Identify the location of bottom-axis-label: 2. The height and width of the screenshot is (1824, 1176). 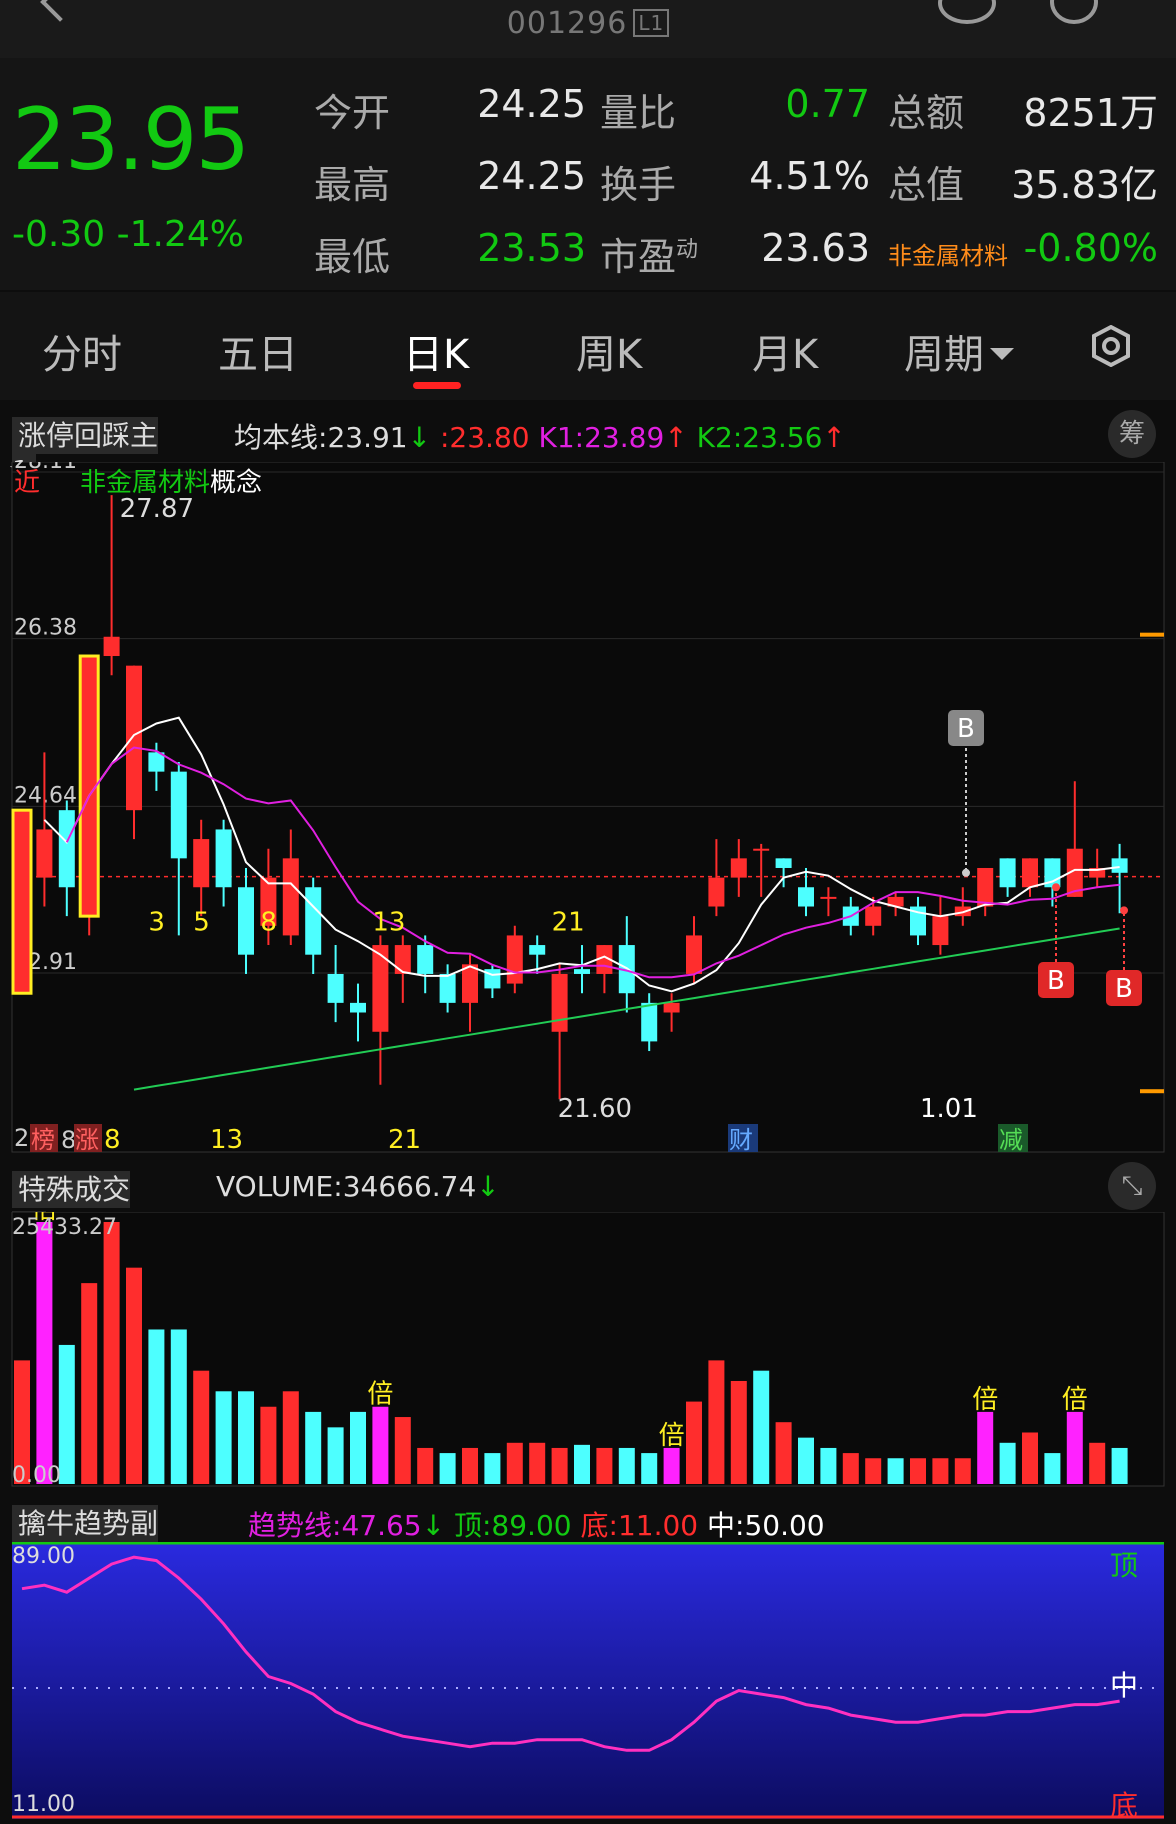
(21, 1138).